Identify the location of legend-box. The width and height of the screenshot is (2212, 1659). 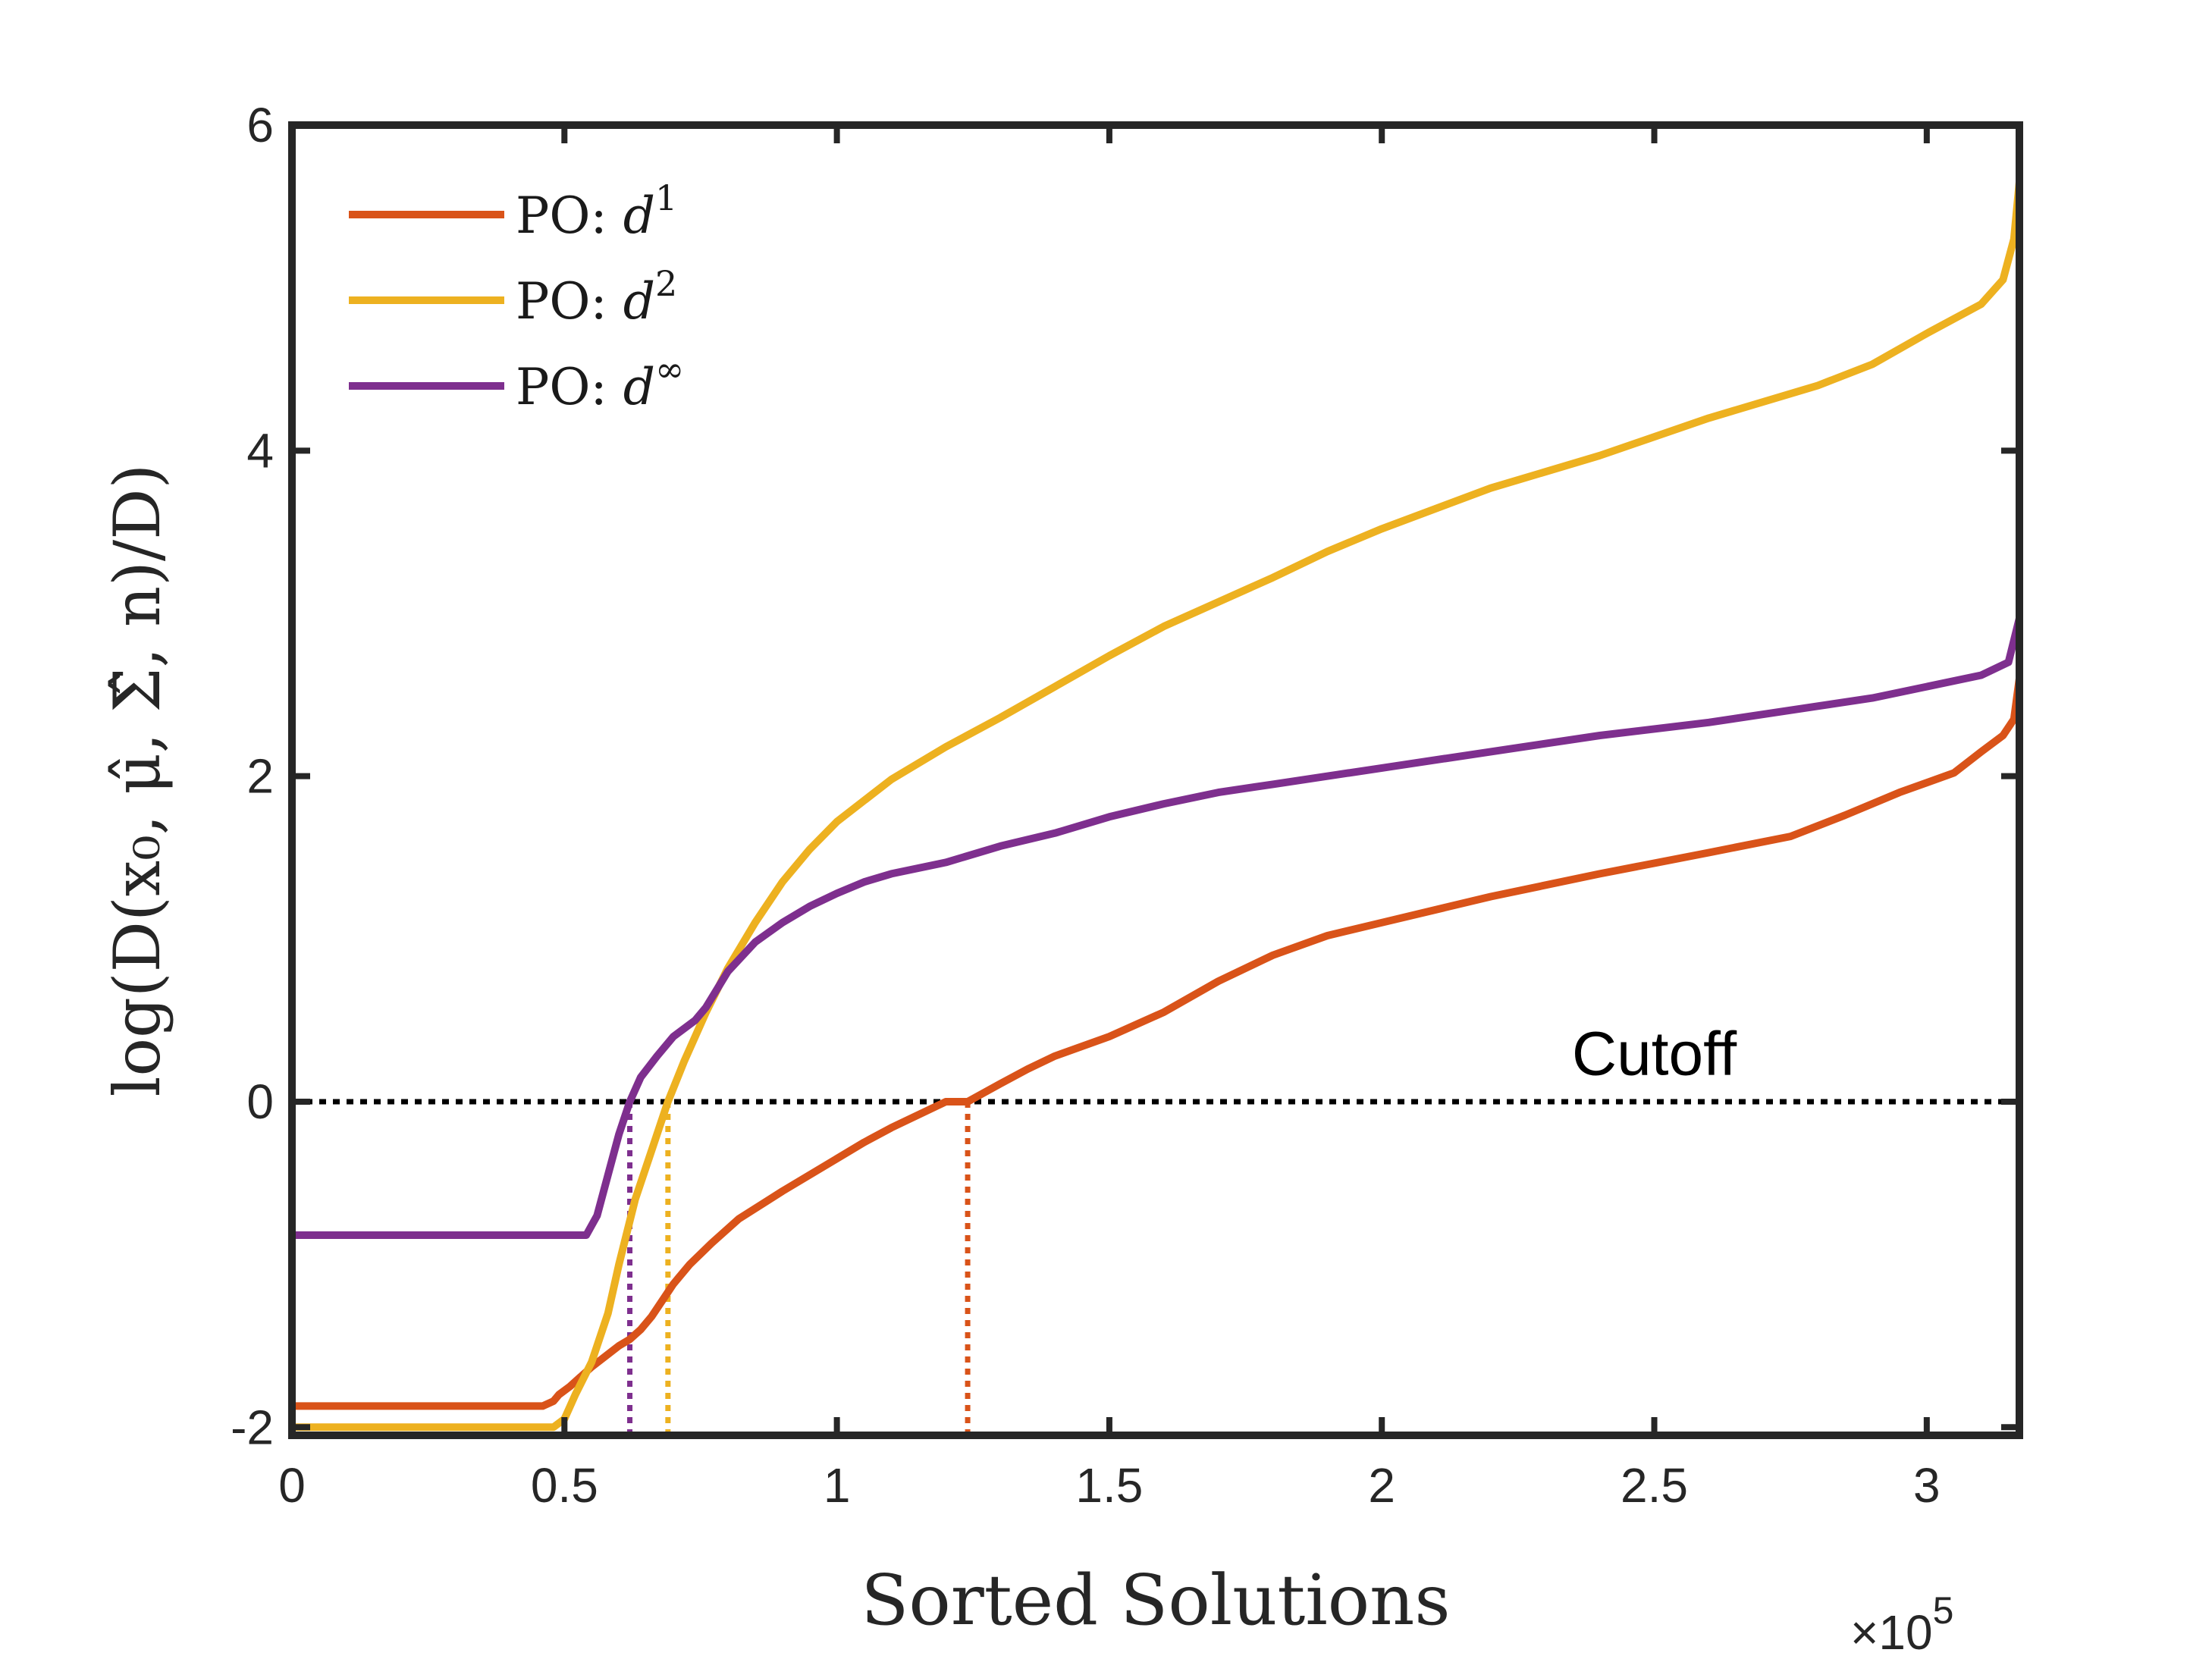
(538, 288).